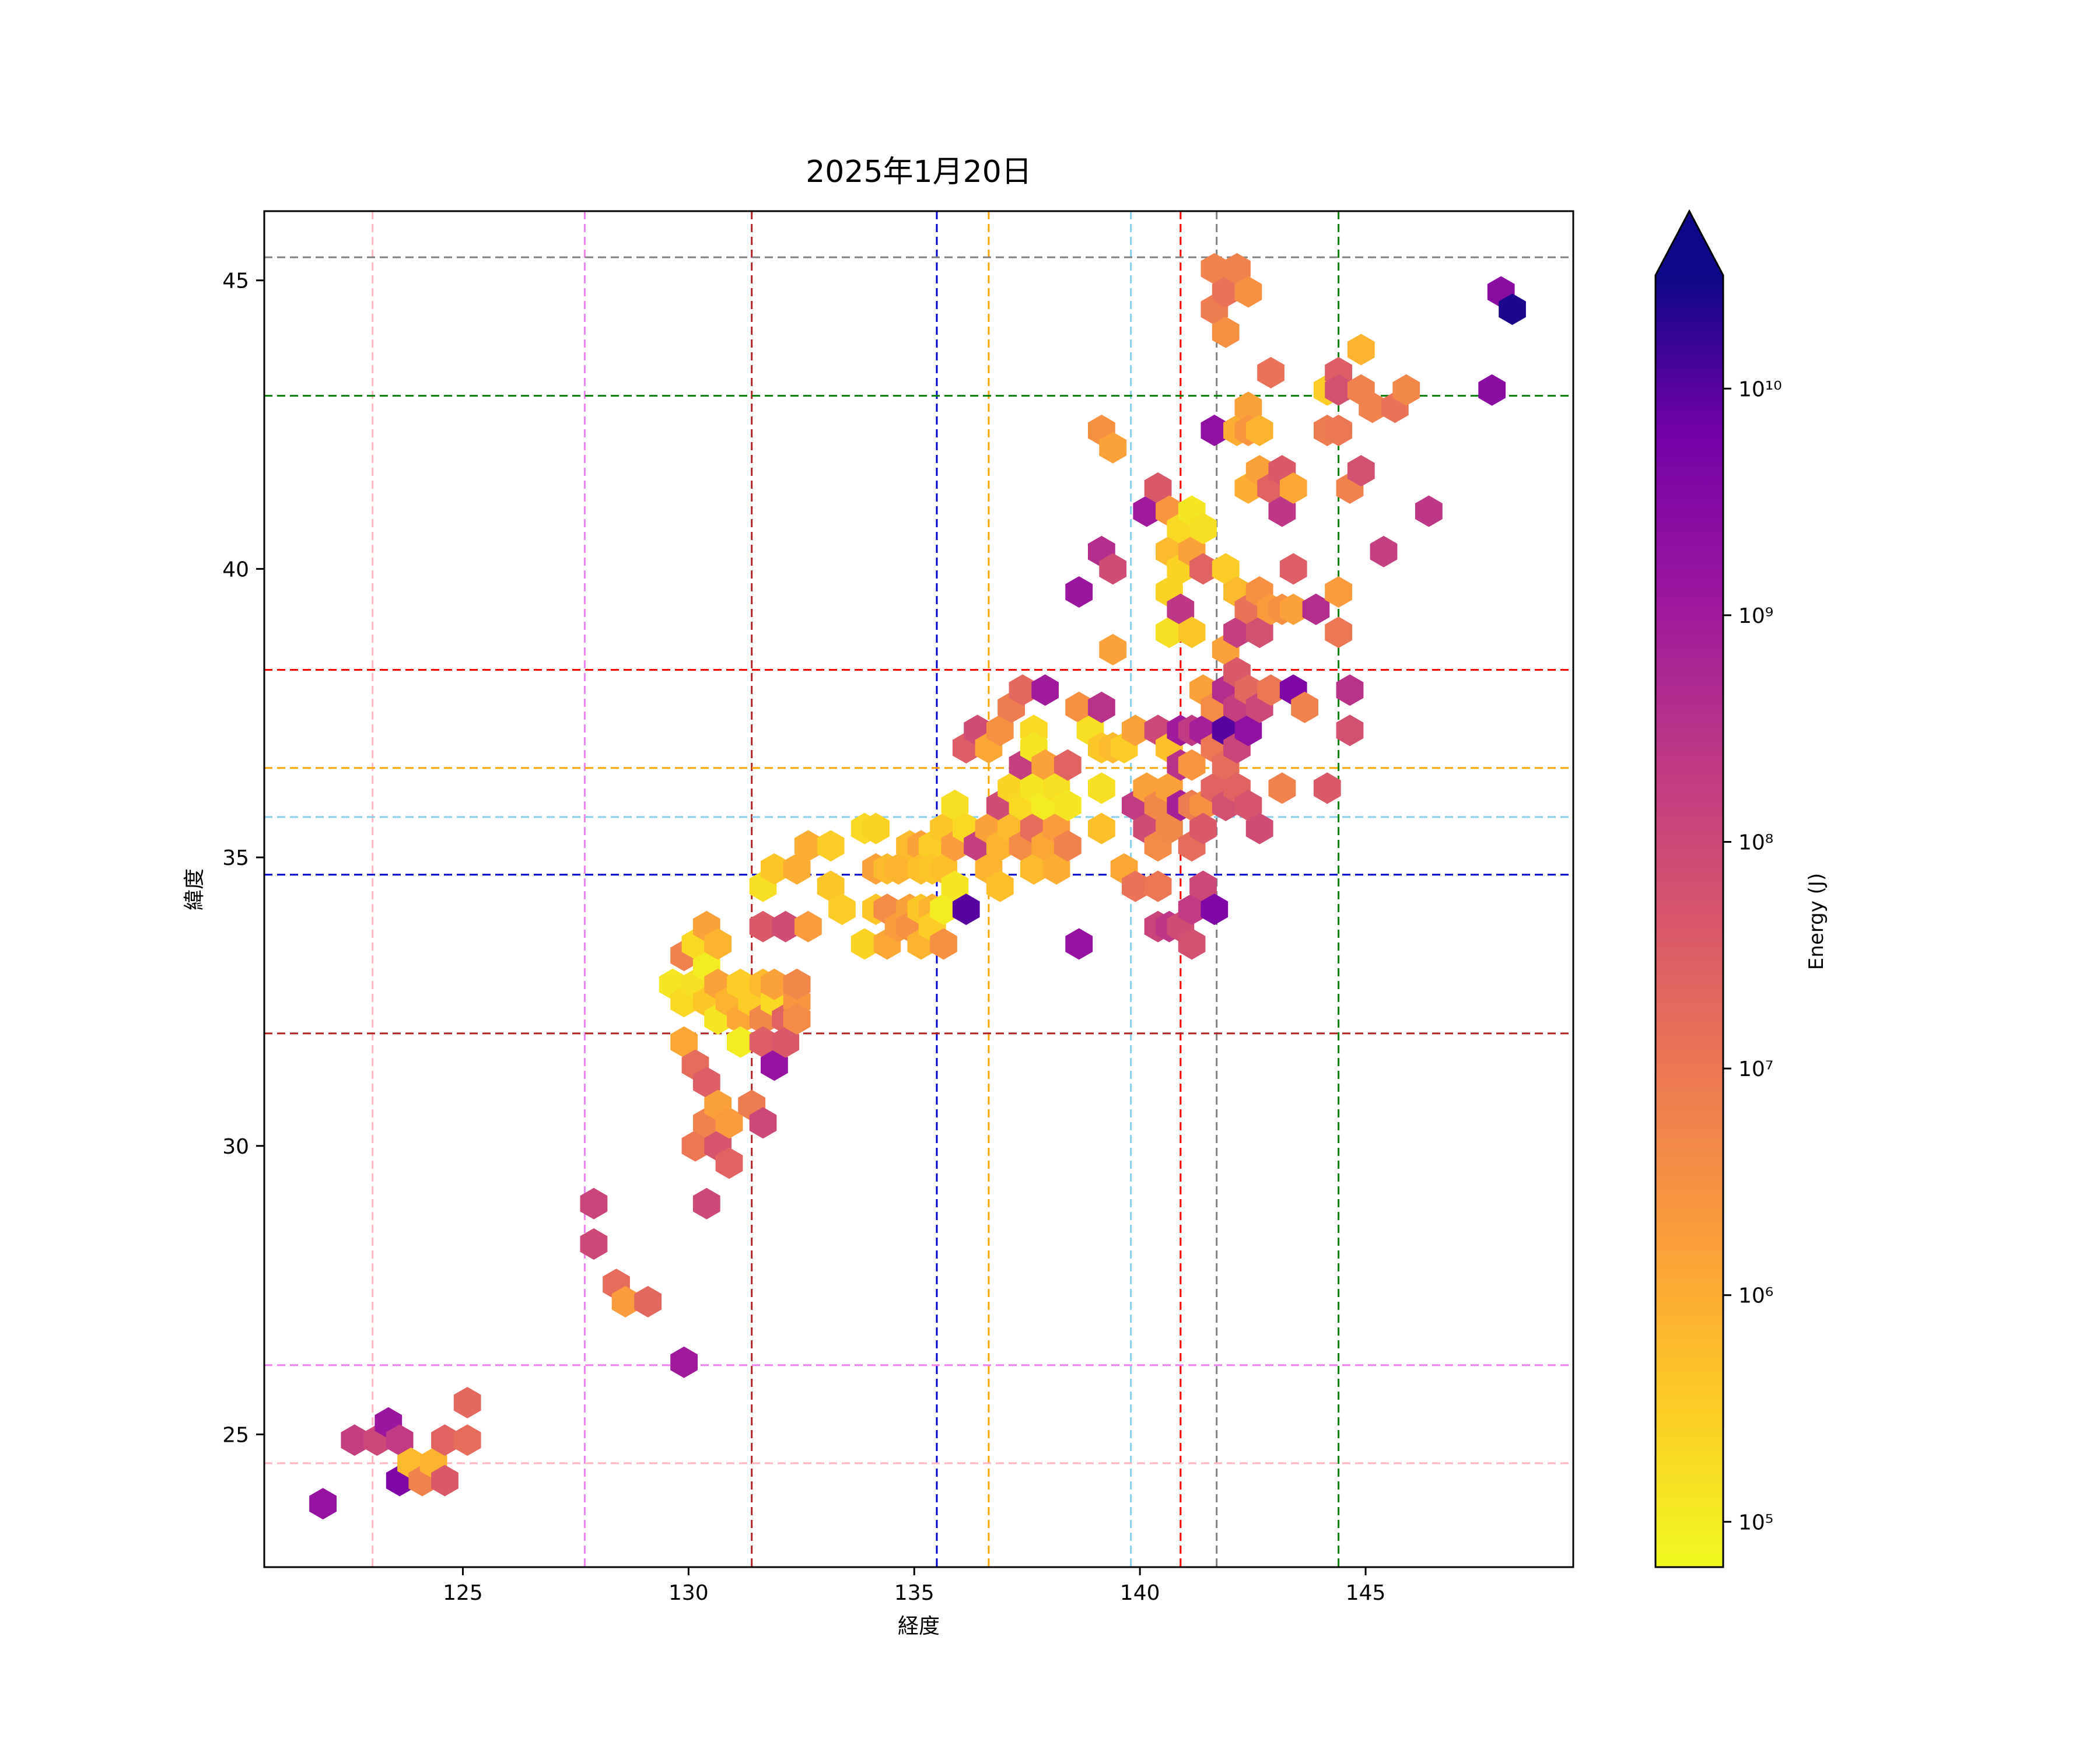  Describe the element at coordinates (1755, 616) in the screenshot. I see `colorbar-tick-label-4: 10⁹` at that location.